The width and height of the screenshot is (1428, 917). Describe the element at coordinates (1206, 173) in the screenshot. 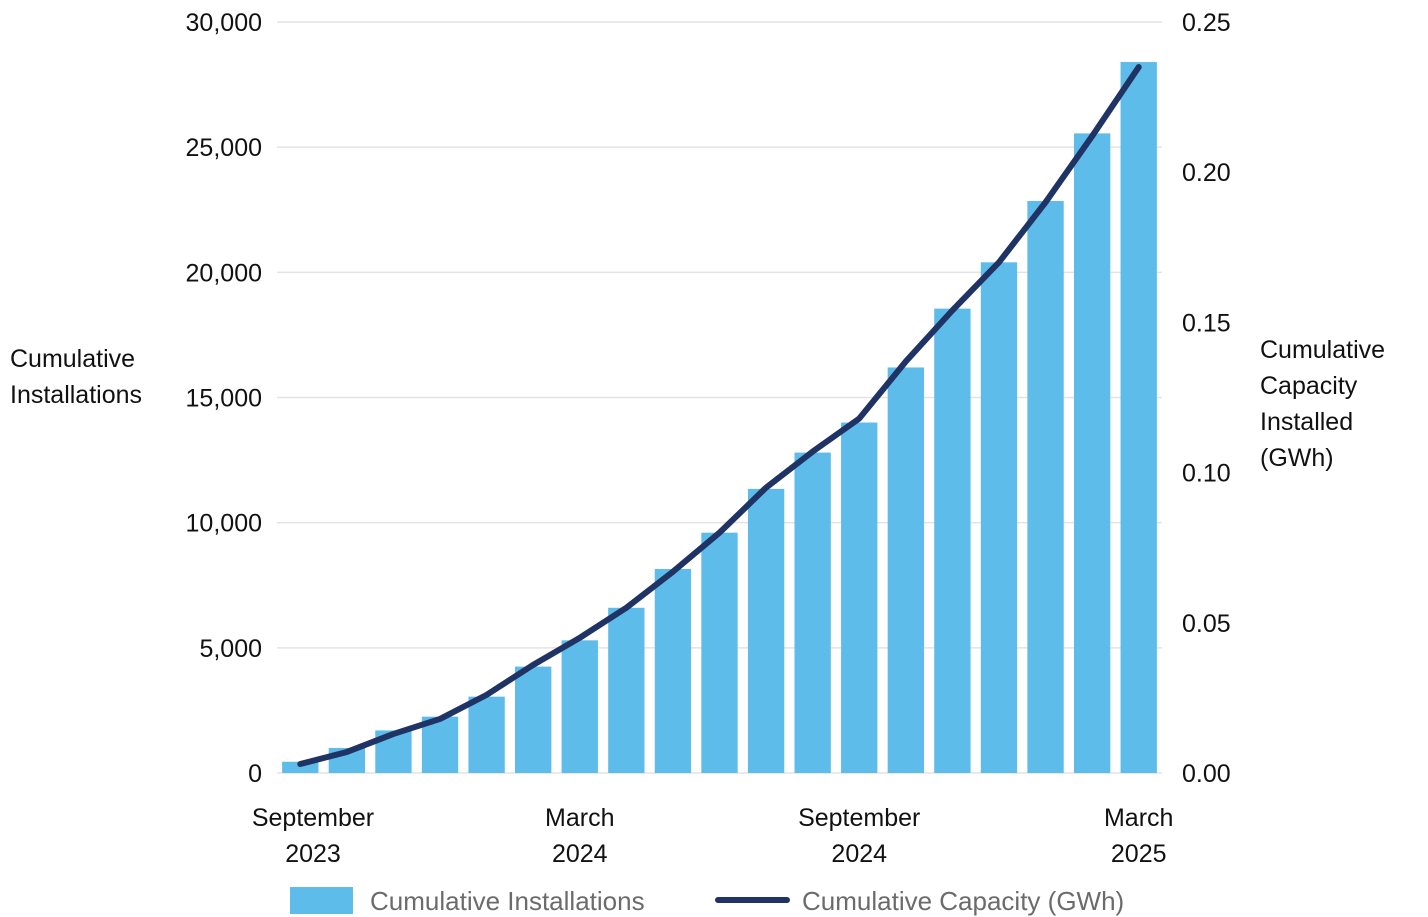

I see `right-tick-label: 0.20` at that location.